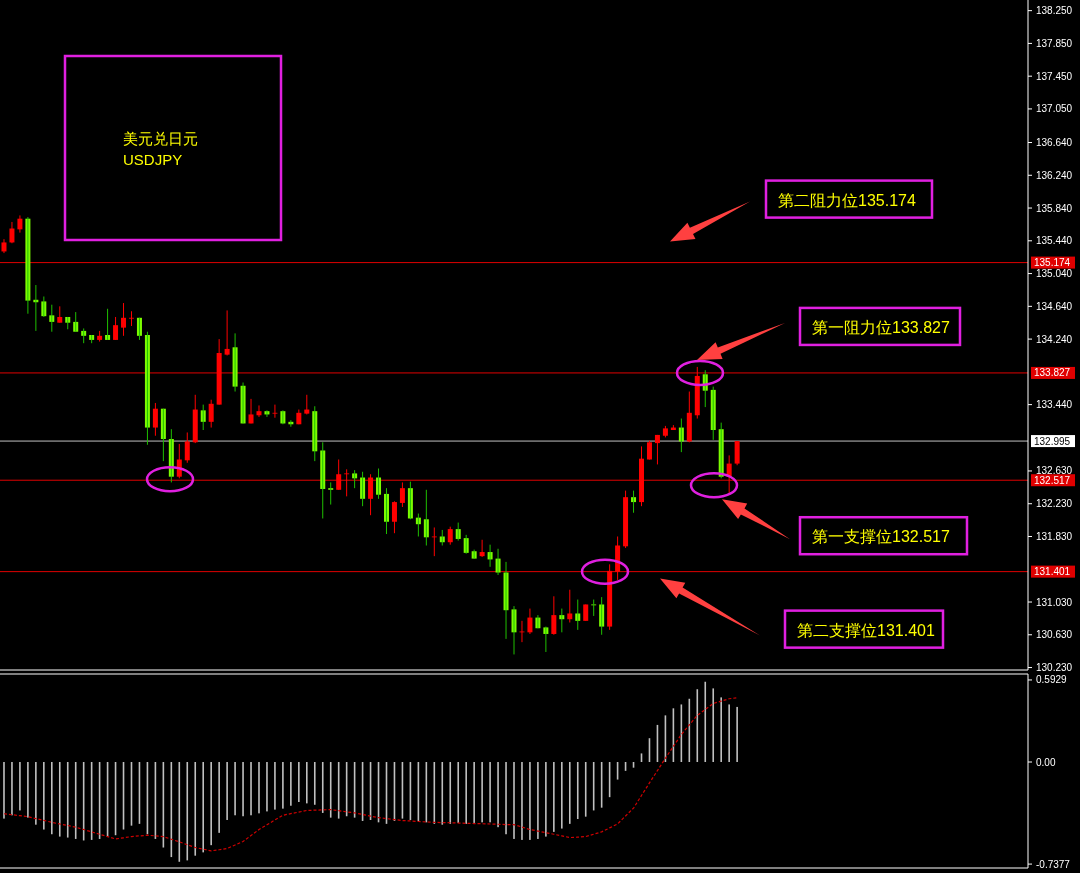 This screenshot has width=1080, height=873. Describe the element at coordinates (1054, 274) in the screenshot. I see `y-tick-label: 135.040` at that location.